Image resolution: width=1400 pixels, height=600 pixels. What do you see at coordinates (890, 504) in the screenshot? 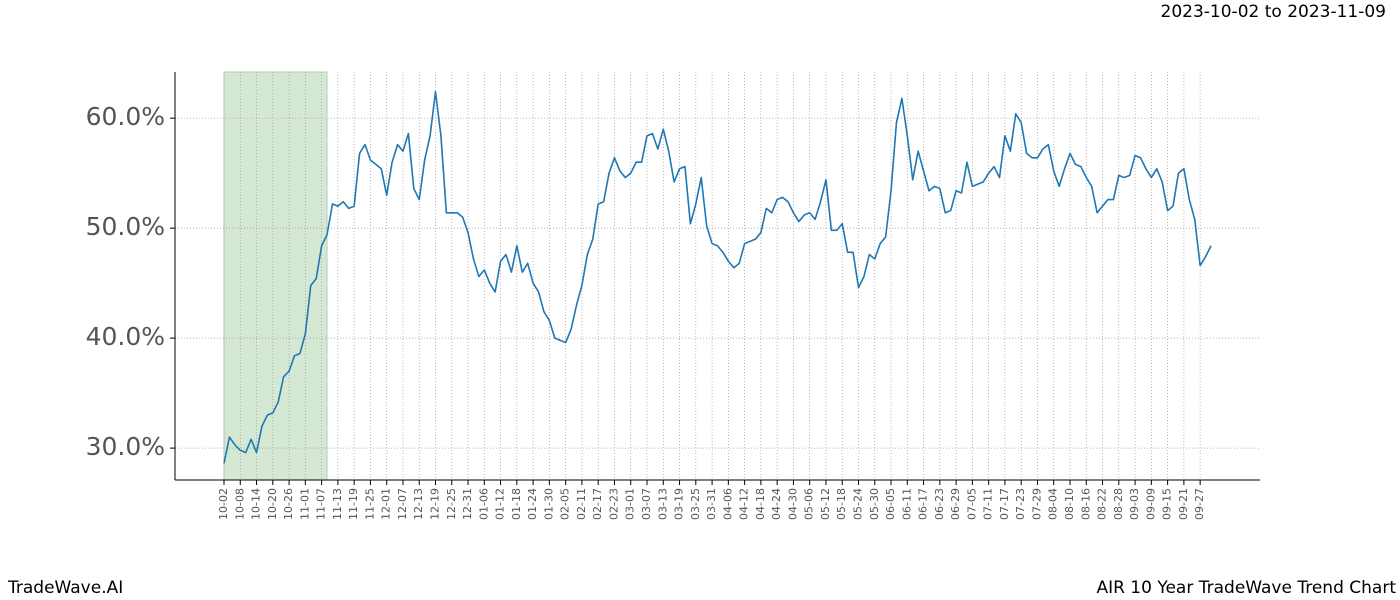
I see `x-tick-label: 06-05` at bounding box center [890, 504].